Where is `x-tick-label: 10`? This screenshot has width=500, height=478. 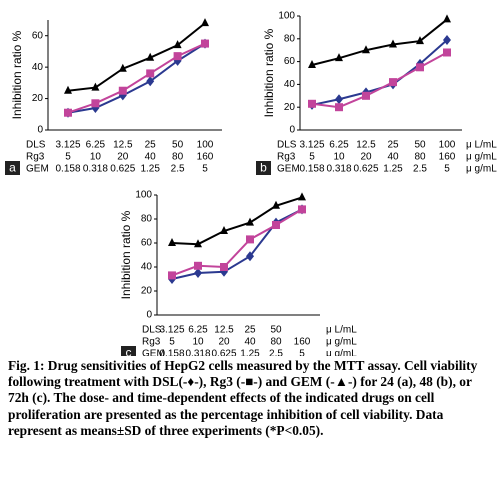
x-tick-label: 10 is located at coordinates (339, 157).